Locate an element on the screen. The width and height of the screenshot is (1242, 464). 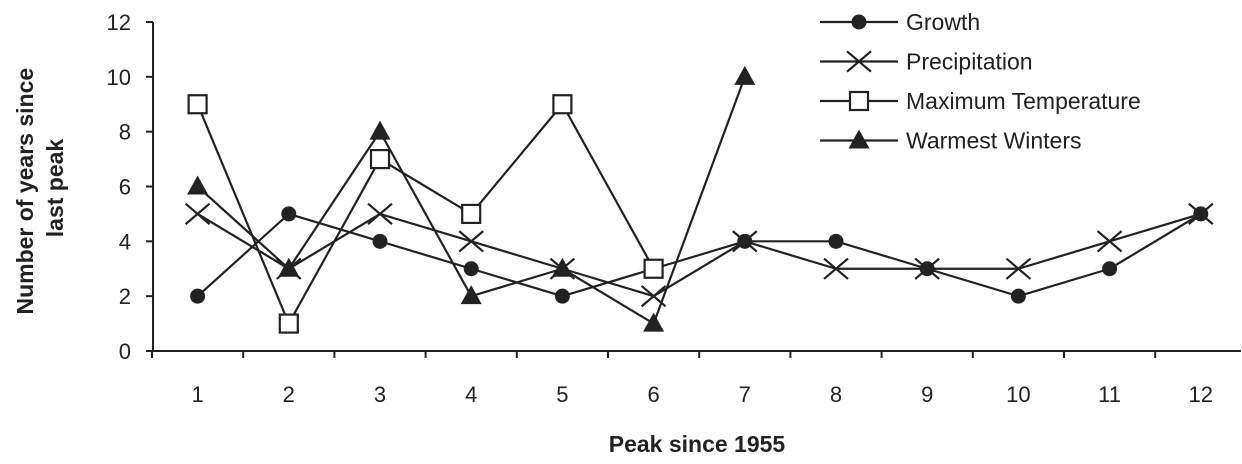
x-tick-label: 4 is located at coordinates (471, 394).